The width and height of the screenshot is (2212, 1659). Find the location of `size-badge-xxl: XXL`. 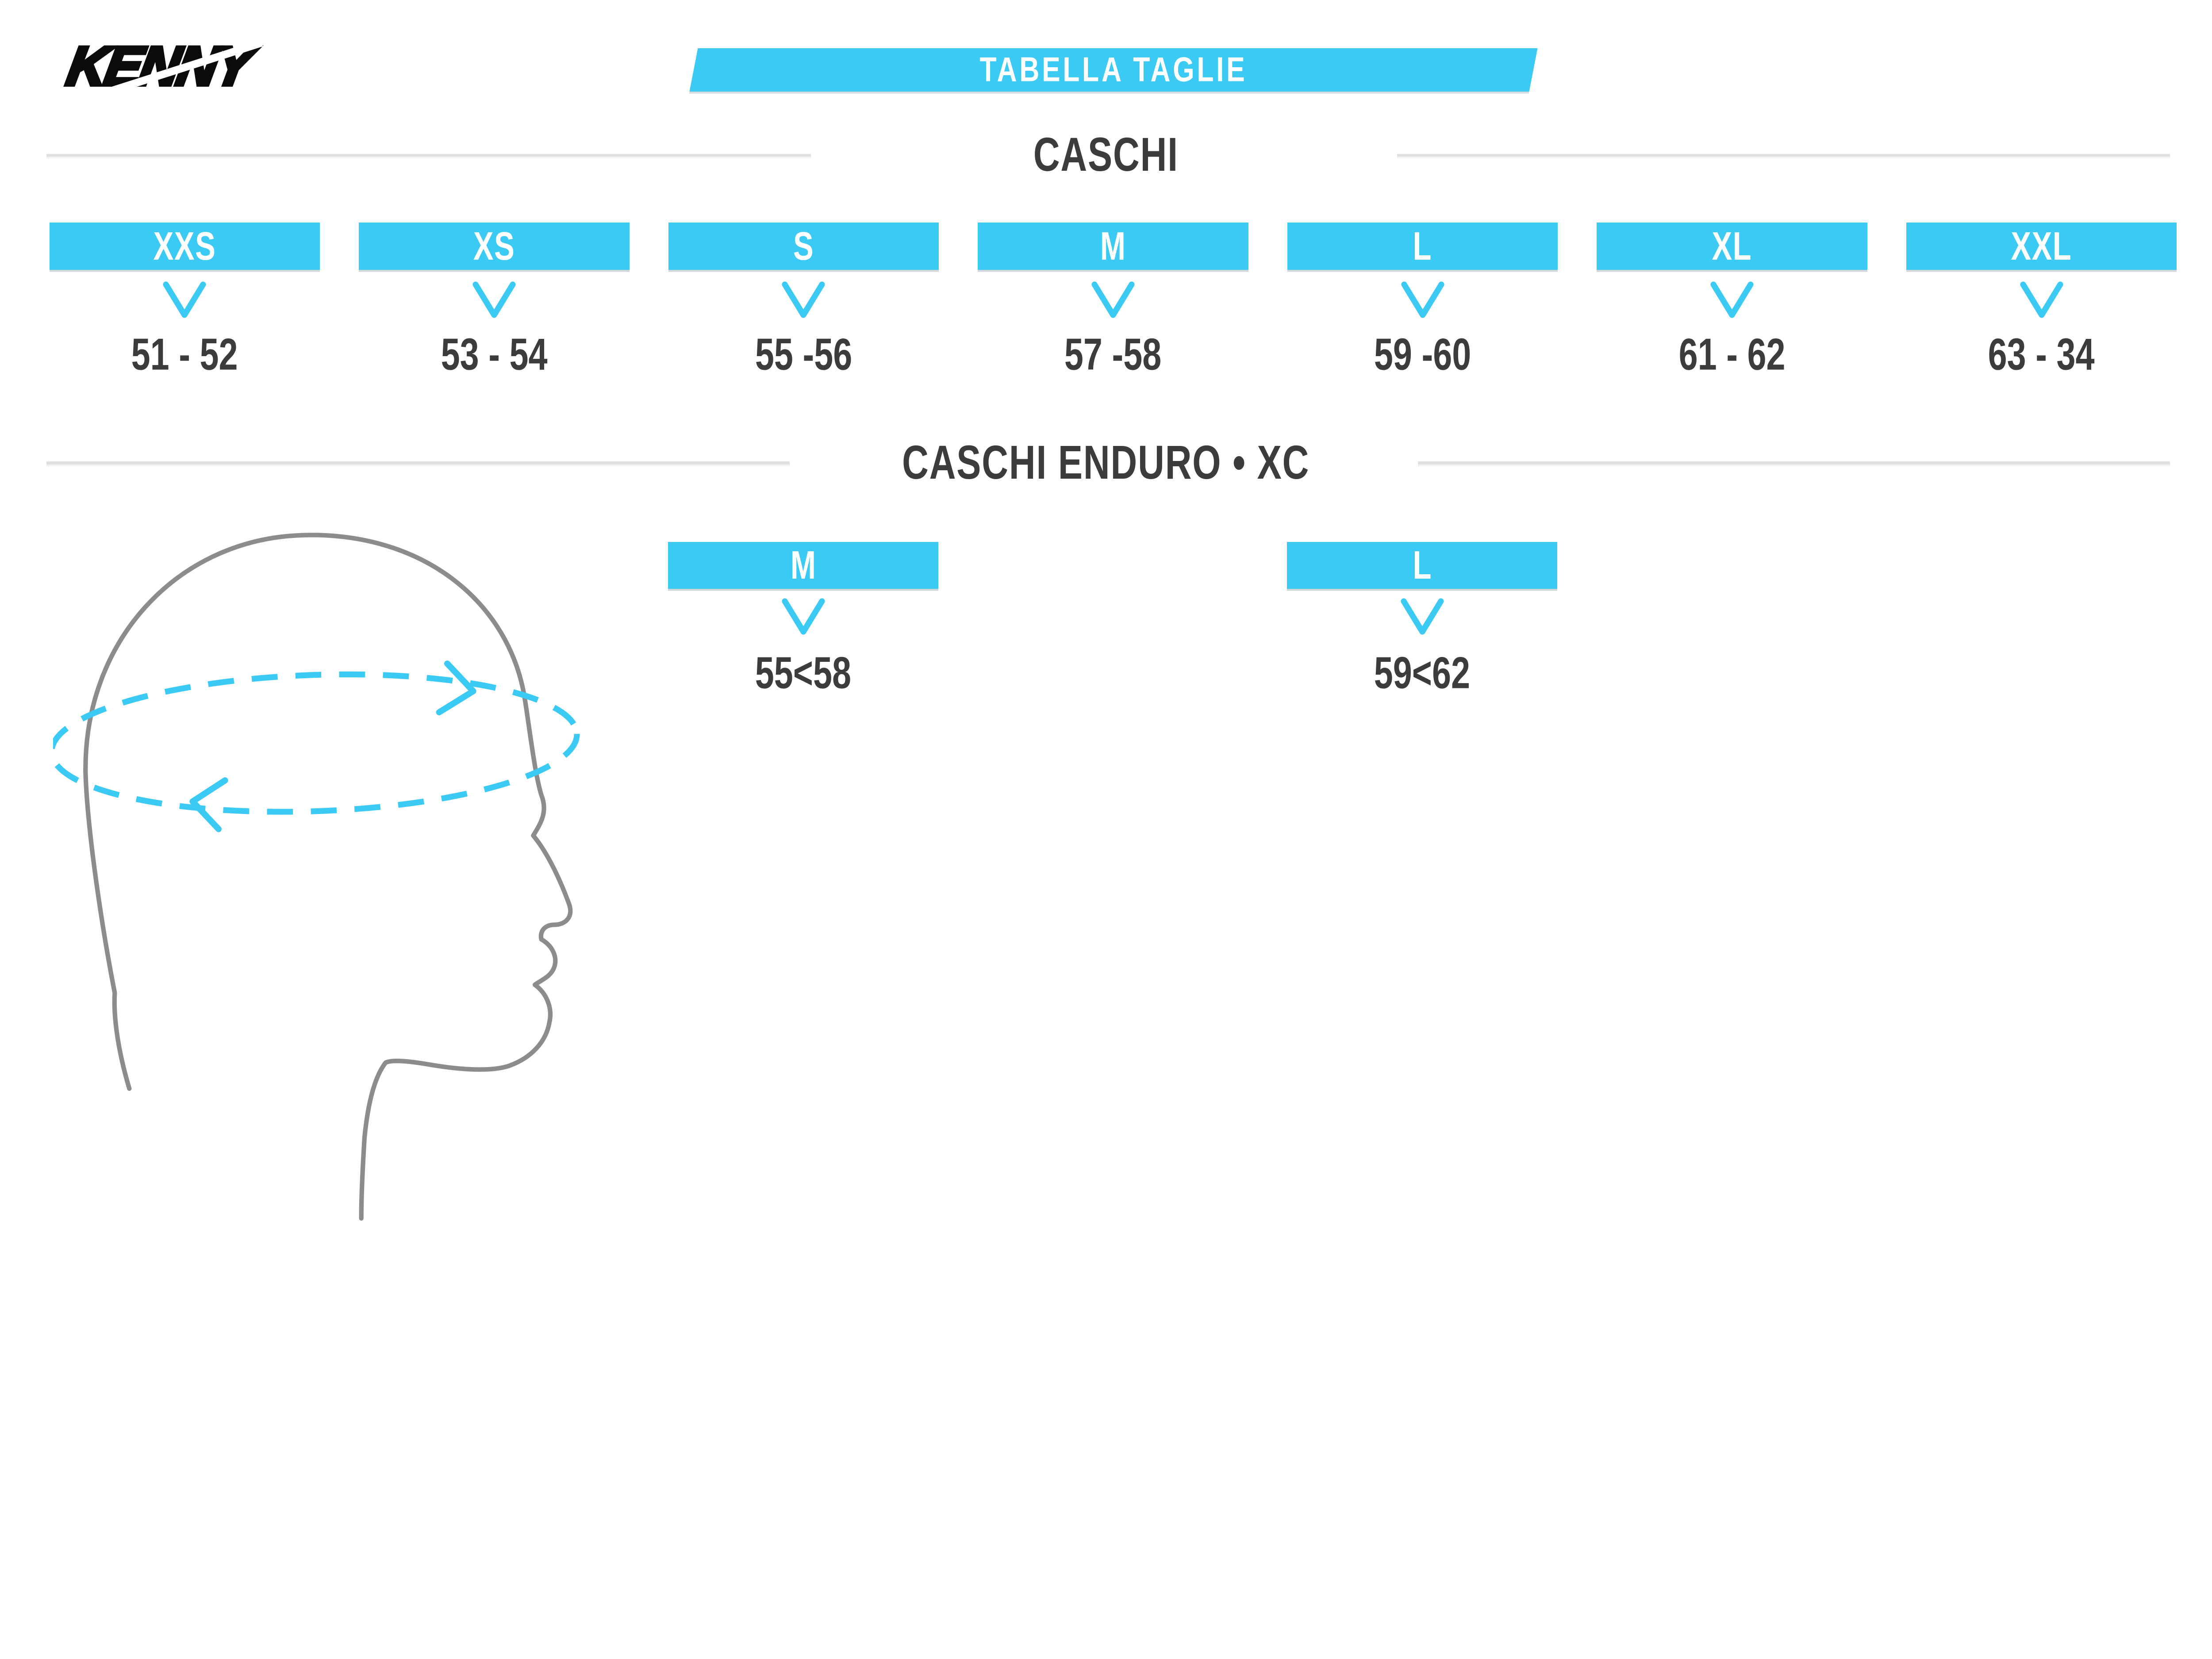

size-badge-xxl: XXL is located at coordinates (2042, 246).